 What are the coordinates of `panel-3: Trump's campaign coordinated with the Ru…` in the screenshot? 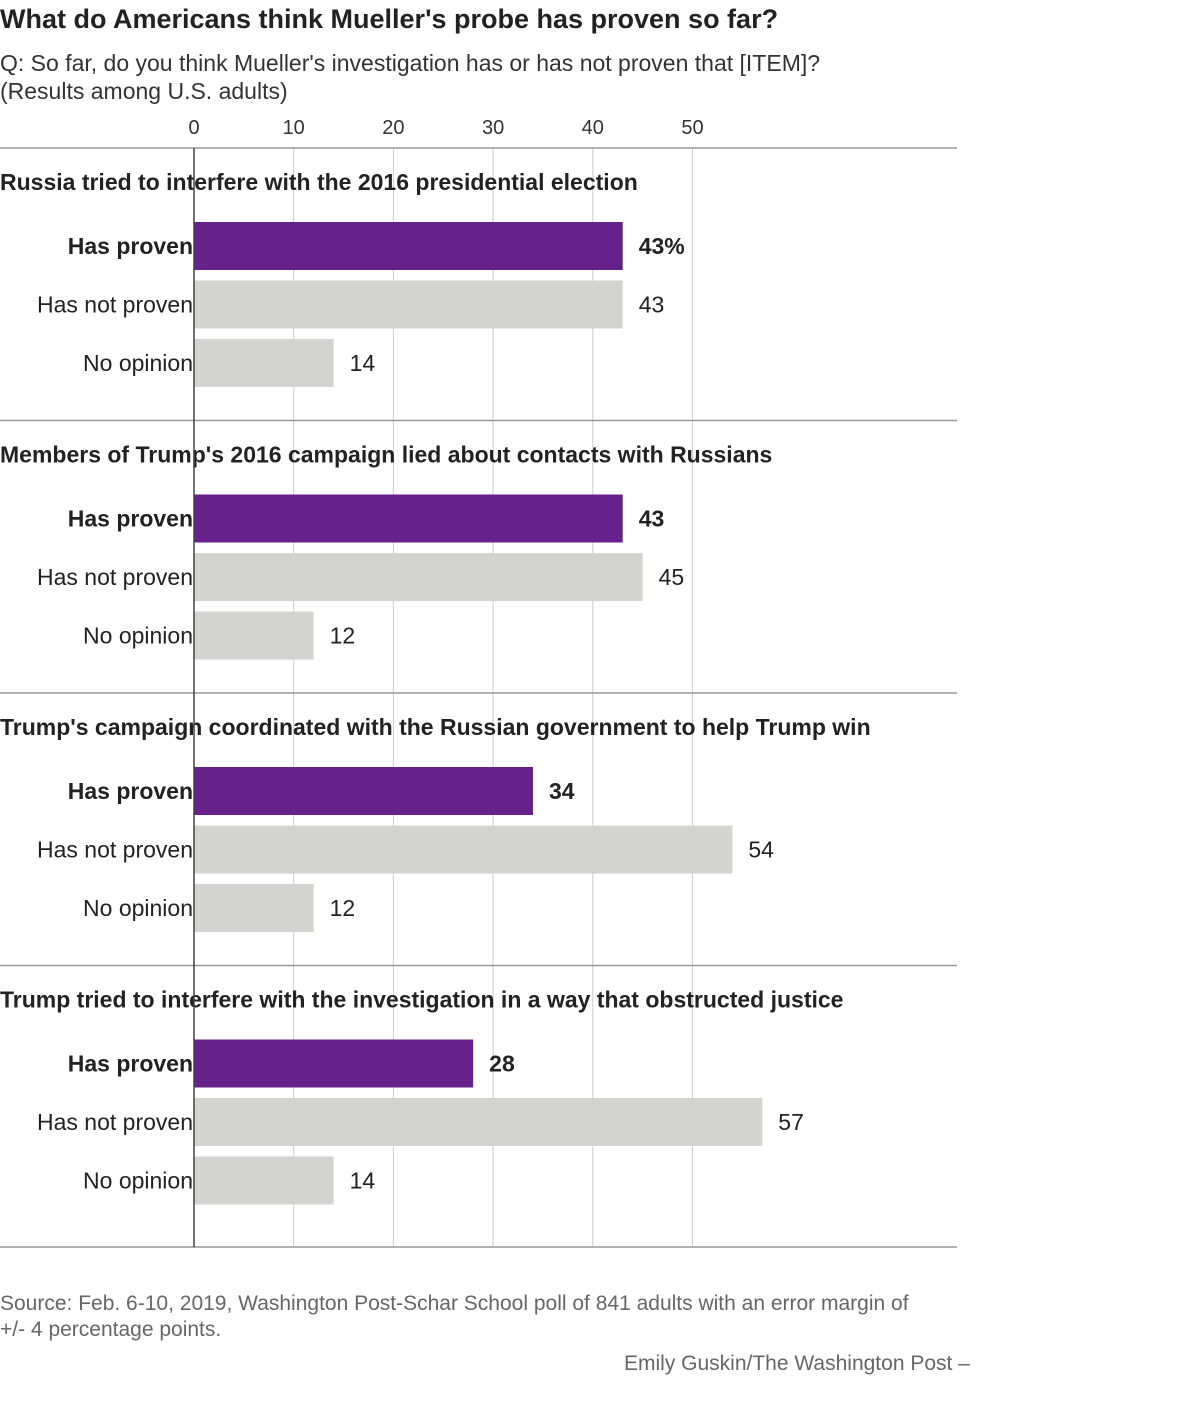 It's located at (478, 812).